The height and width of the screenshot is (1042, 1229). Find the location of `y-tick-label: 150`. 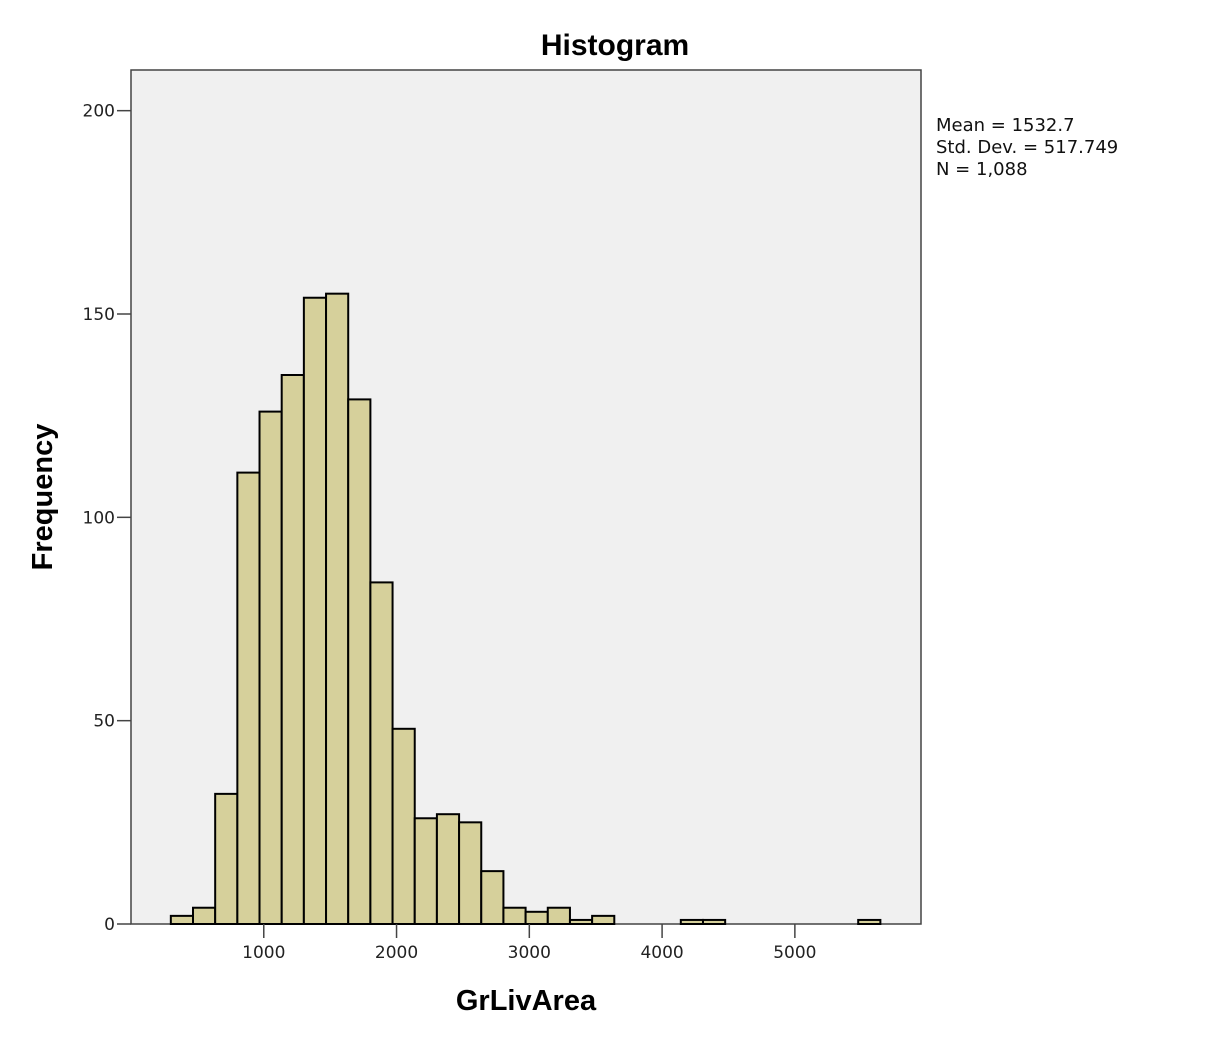

y-tick-label: 150 is located at coordinates (99, 315).